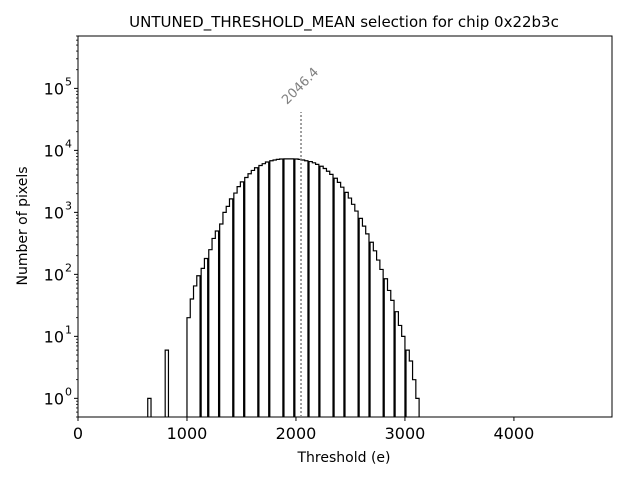 Image resolution: width=640 pixels, height=485 pixels. Describe the element at coordinates (514, 433) in the screenshot. I see `x-tick-label: 4000` at that location.